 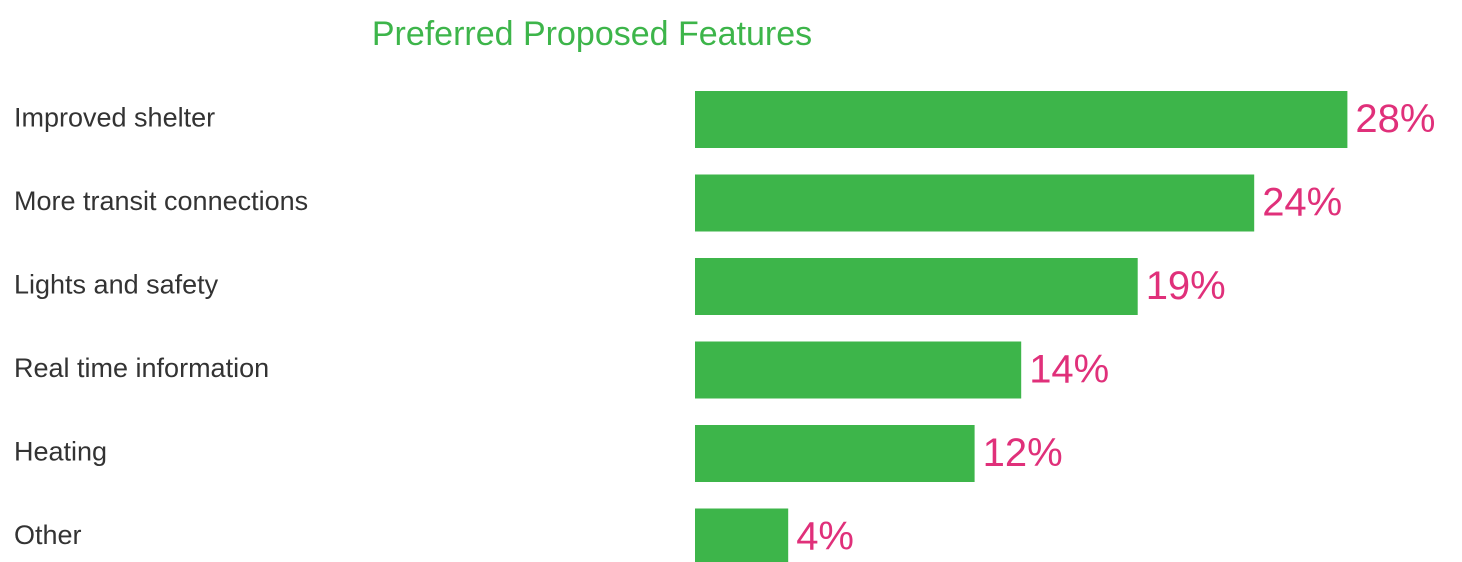 I want to click on category-label: Improved shelter, so click(x=114, y=118).